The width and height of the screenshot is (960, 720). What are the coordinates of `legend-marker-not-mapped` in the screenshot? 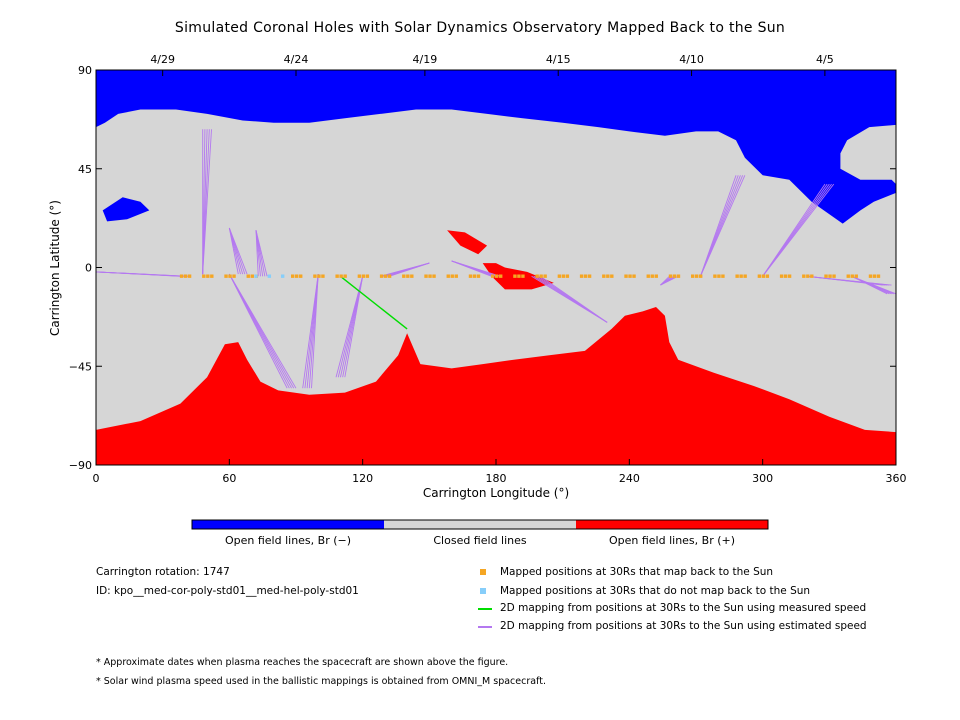 It's located at (483, 591).